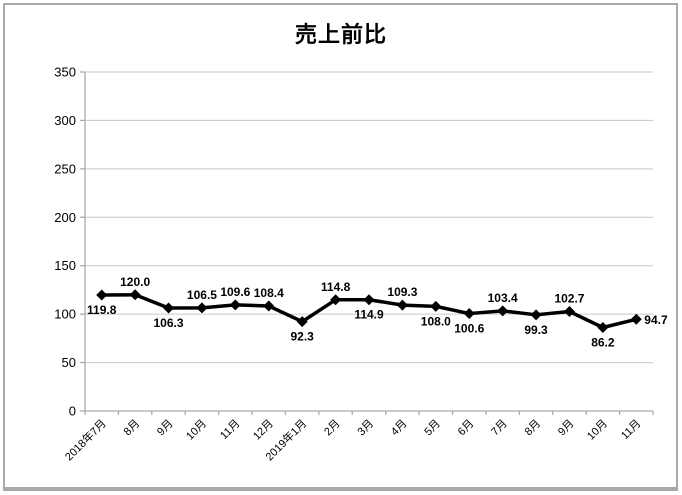 The image size is (682, 495). What do you see at coordinates (432, 428) in the screenshot?
I see `x-axis-tick-label: 5月` at bounding box center [432, 428].